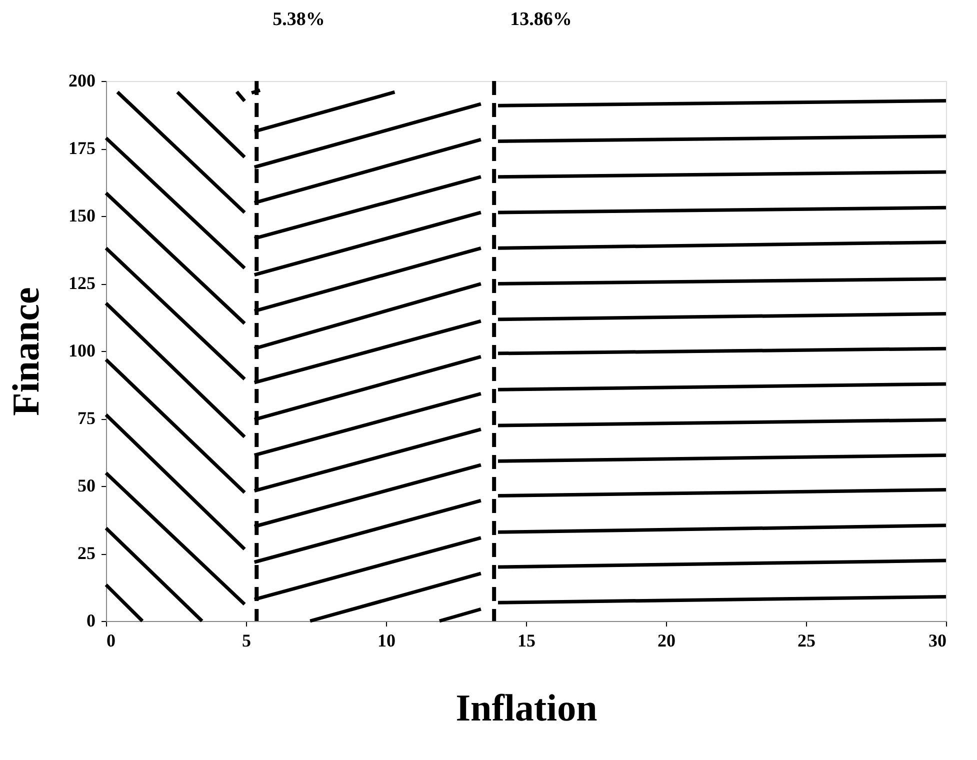 The height and width of the screenshot is (760, 977). I want to click on x-tick-label: 0, so click(111, 640).